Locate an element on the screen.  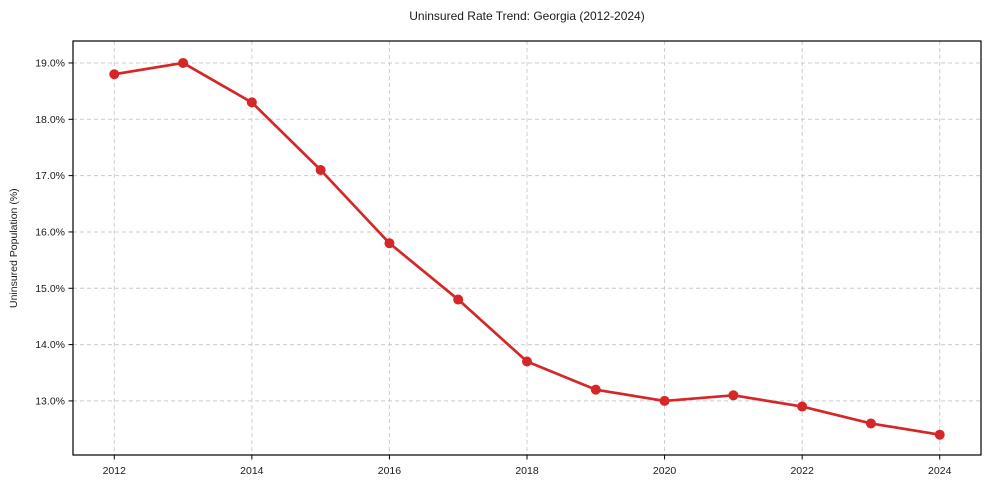
x-tick-label: 2022 is located at coordinates (802, 471).